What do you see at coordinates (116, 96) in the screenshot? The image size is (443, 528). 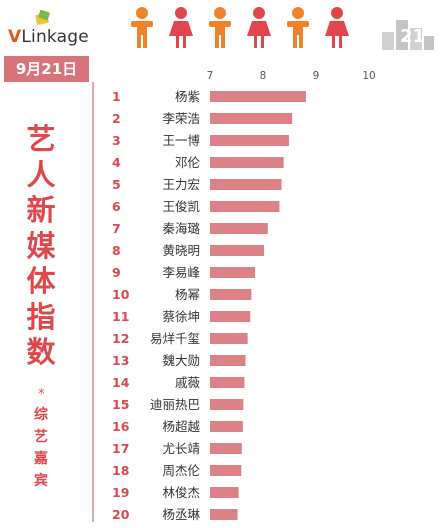 I see `rank-label: 1` at bounding box center [116, 96].